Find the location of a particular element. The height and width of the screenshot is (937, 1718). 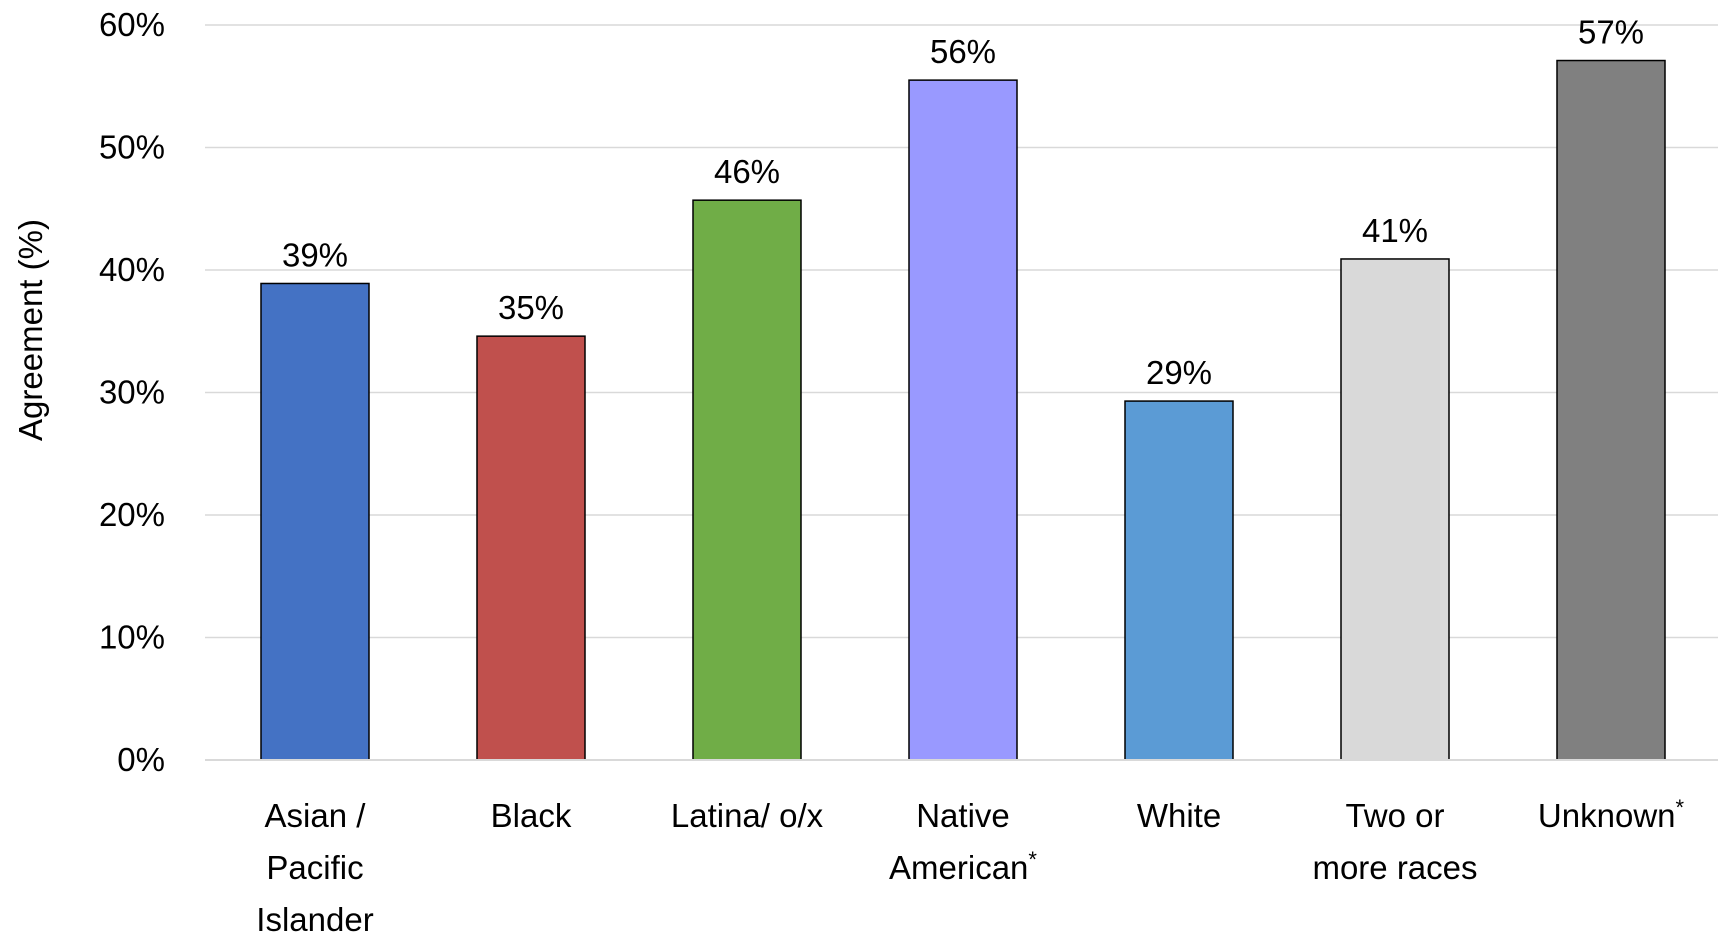

x-tick-label: Two or is located at coordinates (1394, 815).